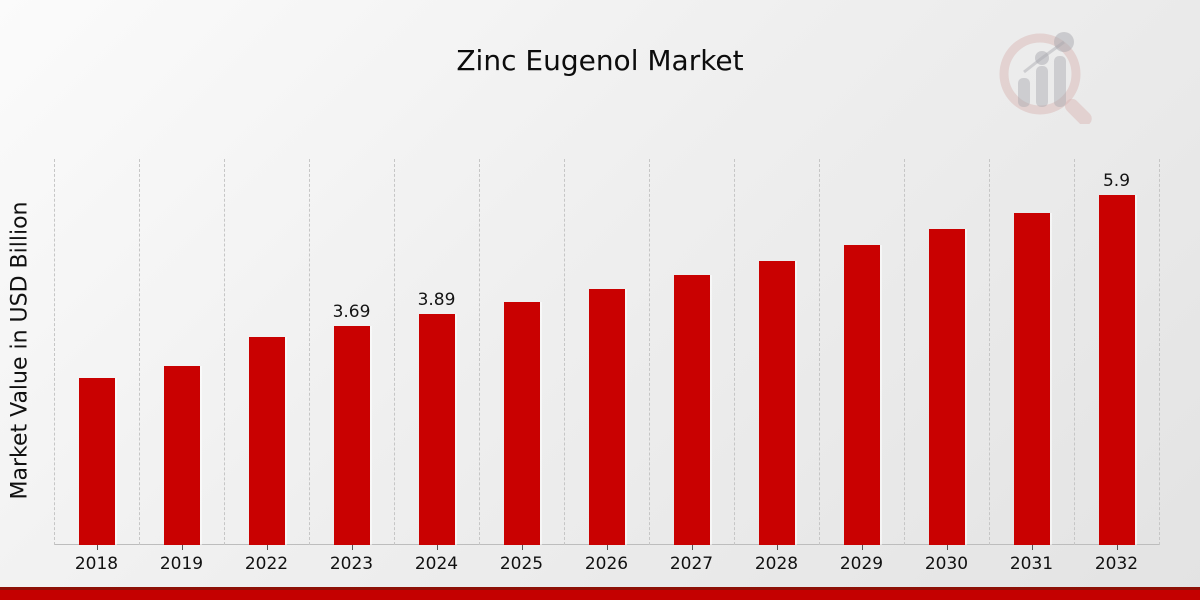 Image resolution: width=1200 pixels, height=600 pixels. I want to click on bar-2023, so click(351, 435).